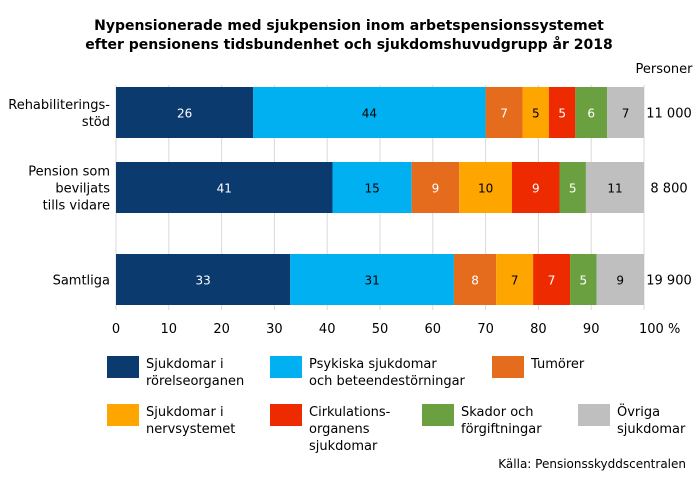 Image resolution: width=698 pixels, height=489 pixels. I want to click on category-label: Samtliga, so click(81, 281).